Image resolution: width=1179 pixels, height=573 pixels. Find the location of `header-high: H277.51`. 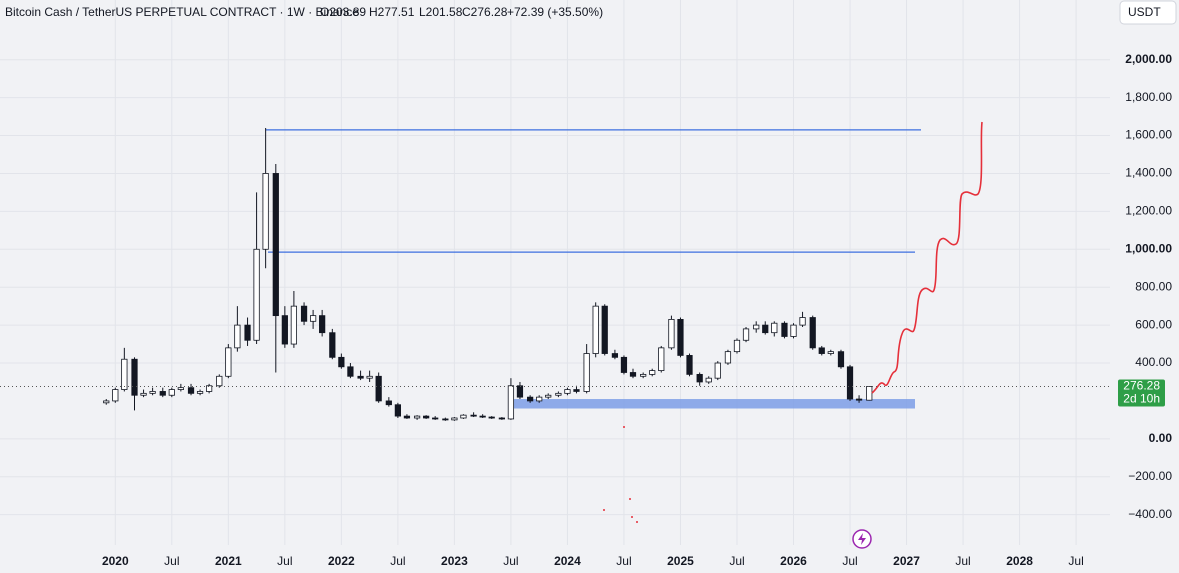

header-high: H277.51 is located at coordinates (392, 12).